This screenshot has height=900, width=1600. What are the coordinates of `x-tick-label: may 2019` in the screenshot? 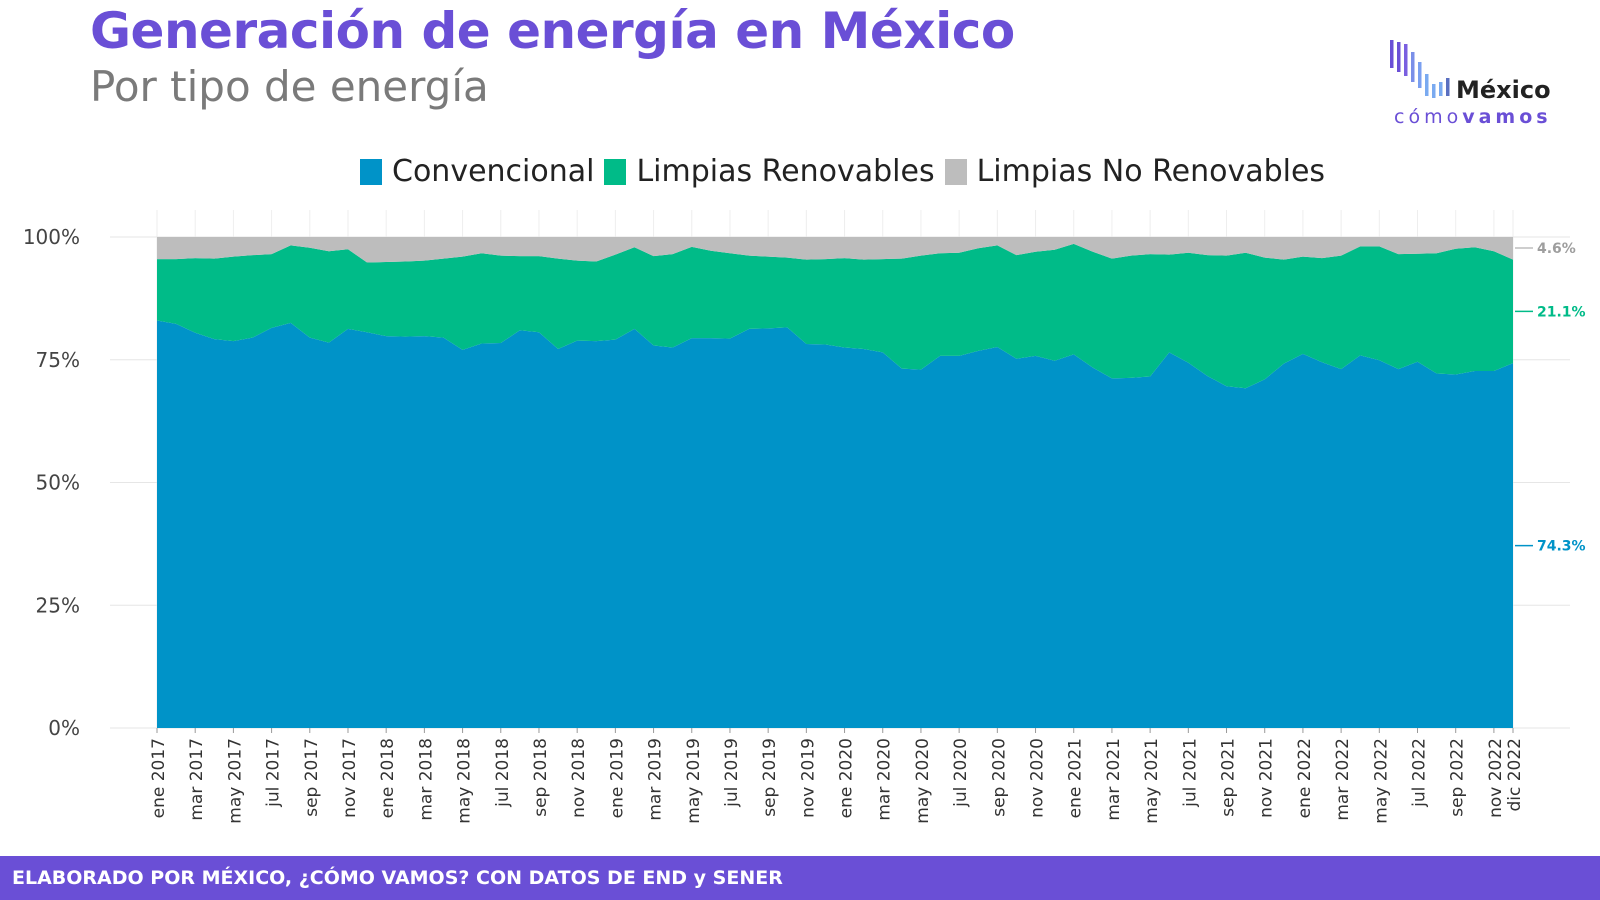 It's located at (694, 781).